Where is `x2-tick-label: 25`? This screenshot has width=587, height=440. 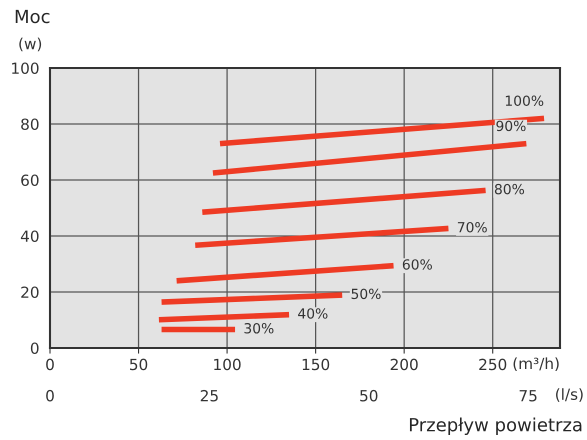 x2-tick-label: 25 is located at coordinates (209, 396).